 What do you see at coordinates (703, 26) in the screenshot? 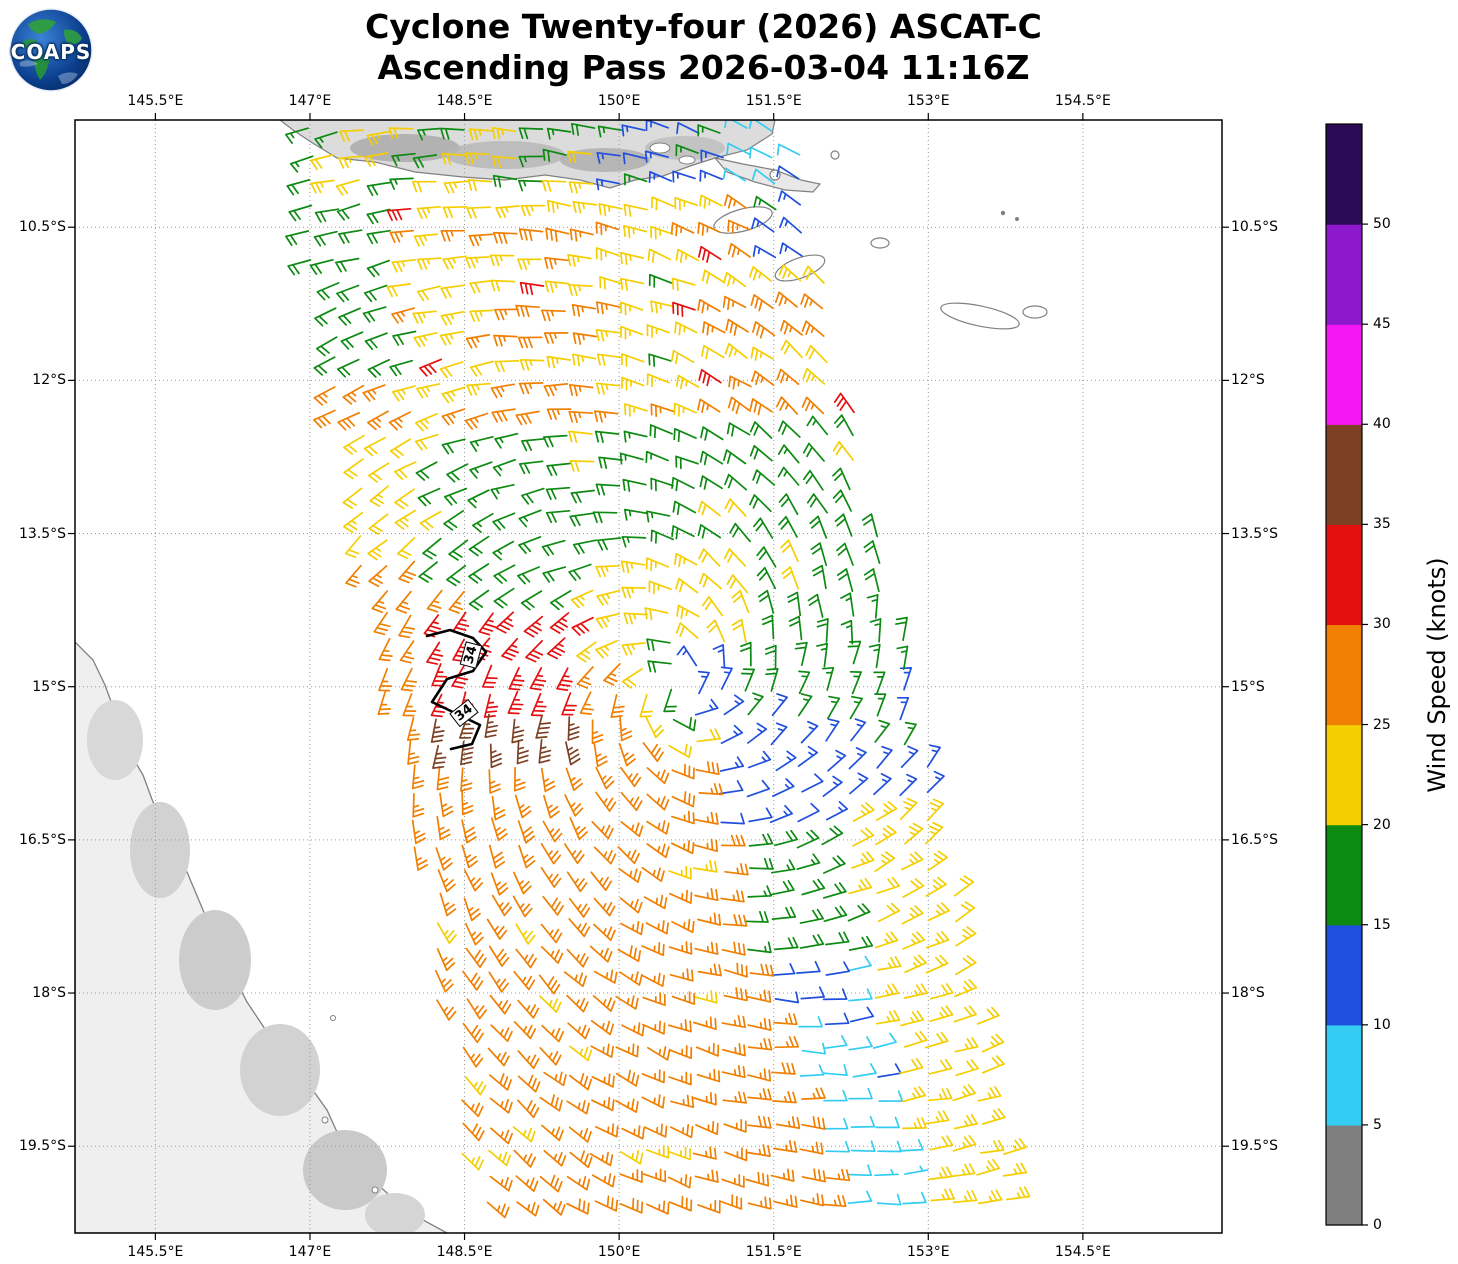
I see `plot-title-line1: Cyclone Twenty-four (2026) ASCAT-C` at bounding box center [703, 26].